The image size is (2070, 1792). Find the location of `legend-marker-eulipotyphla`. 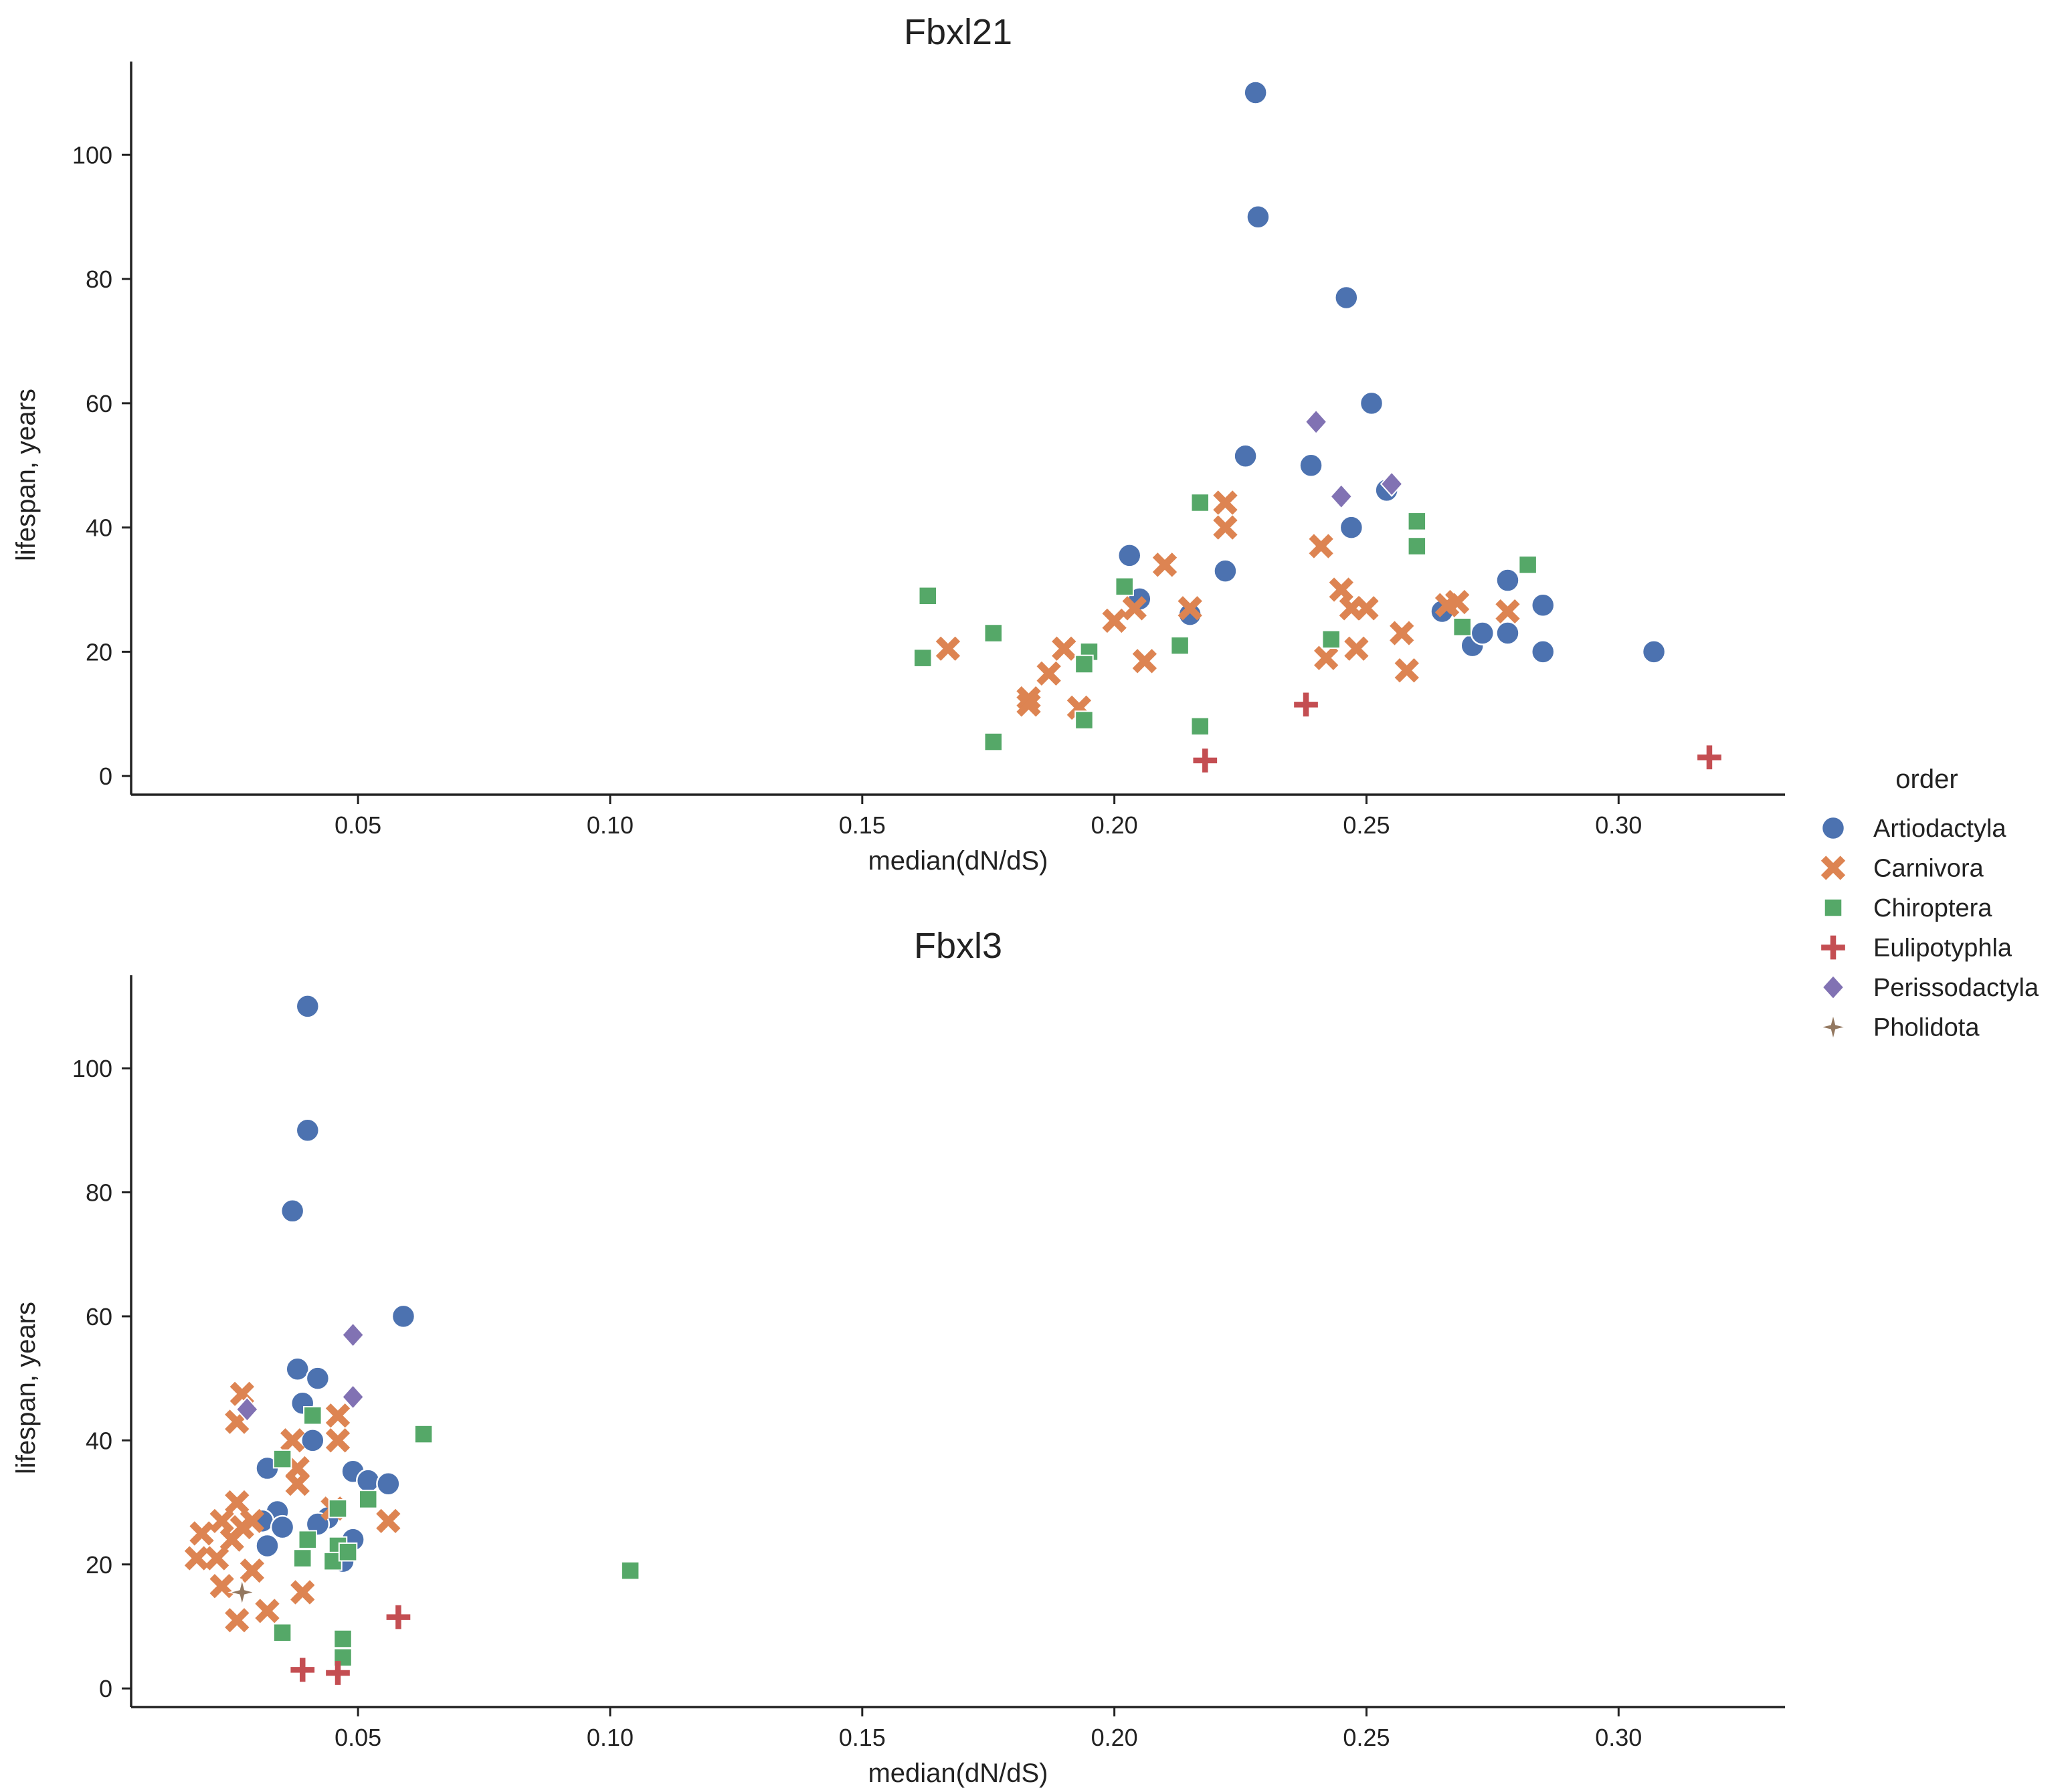

legend-marker-eulipotyphla is located at coordinates (1833, 947).